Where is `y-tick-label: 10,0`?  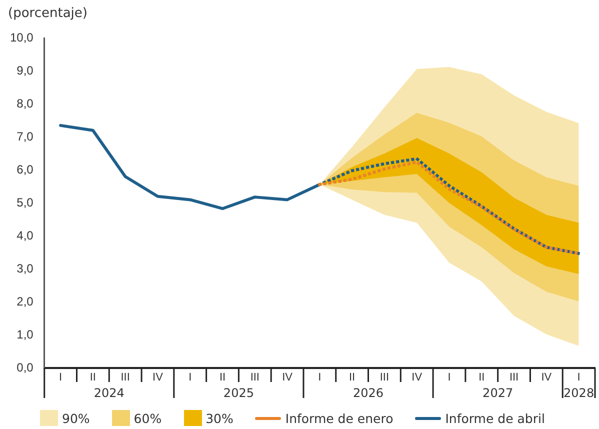
y-tick-label: 10,0 is located at coordinates (22, 37).